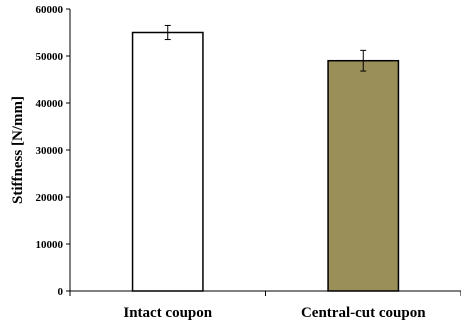 Image resolution: width=461 pixels, height=326 pixels. Describe the element at coordinates (167, 313) in the screenshot. I see `x-category-label: Intact coupon` at that location.